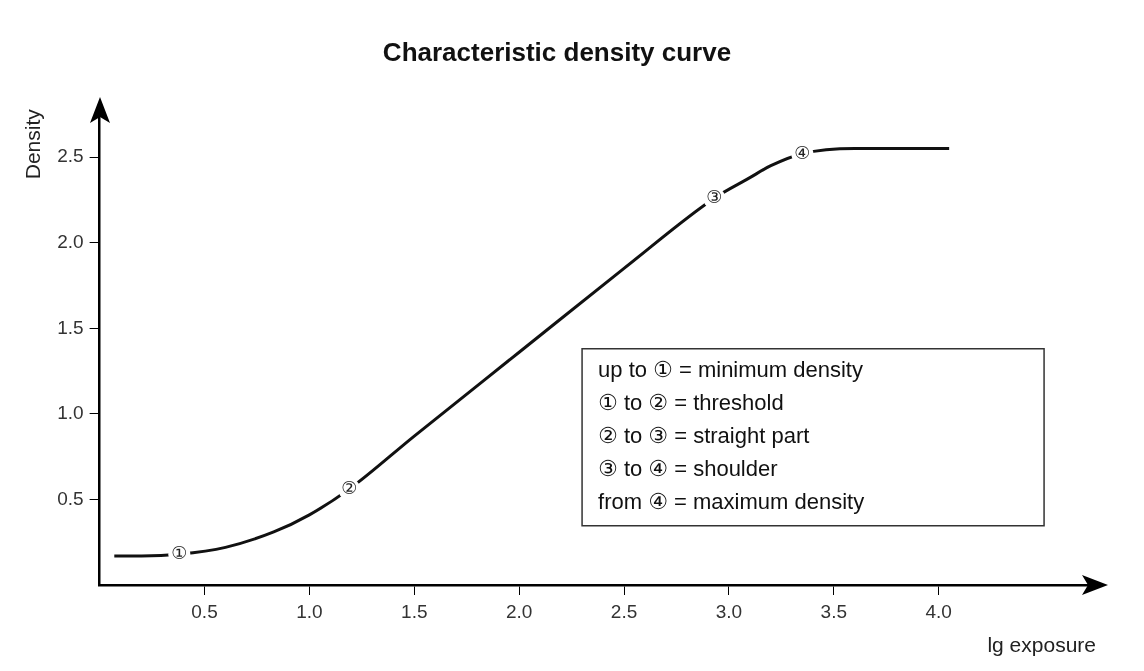  Describe the element at coordinates (938, 611) in the screenshot. I see `x-tick-label: 4.0` at that location.